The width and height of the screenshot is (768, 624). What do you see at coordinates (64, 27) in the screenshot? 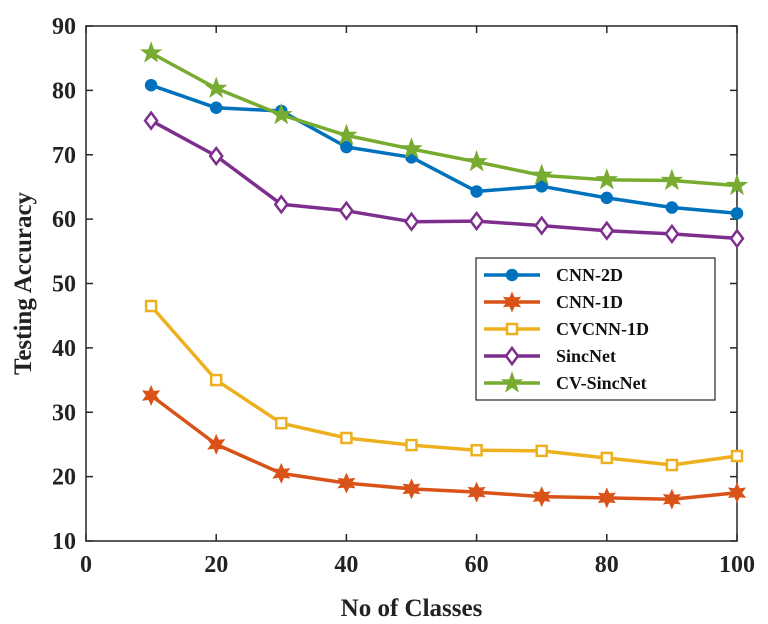
I see `y-tick-label: 90` at bounding box center [64, 27].